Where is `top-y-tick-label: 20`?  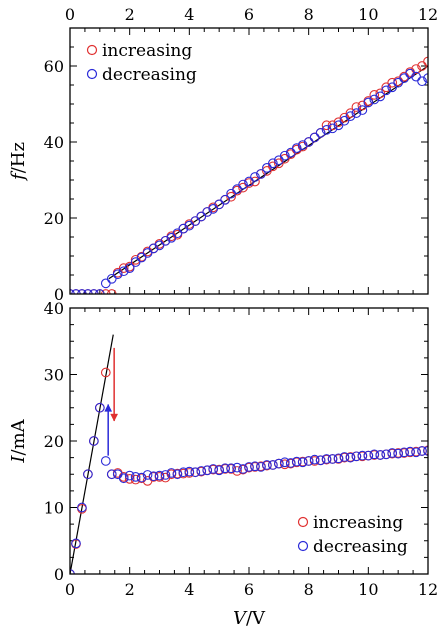
top-y-tick-label: 20 is located at coordinates (54, 218).